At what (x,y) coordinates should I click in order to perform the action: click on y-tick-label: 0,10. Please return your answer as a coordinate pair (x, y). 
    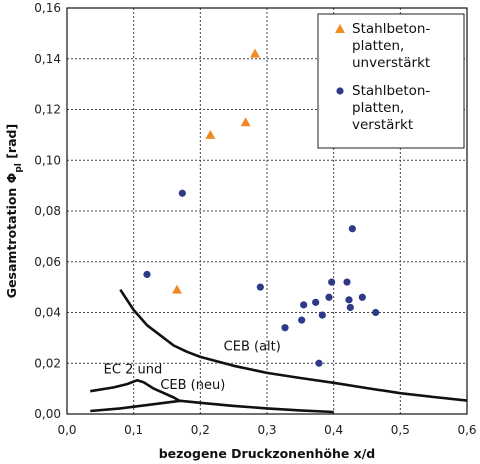
    Looking at the image, I should click on (47, 160).